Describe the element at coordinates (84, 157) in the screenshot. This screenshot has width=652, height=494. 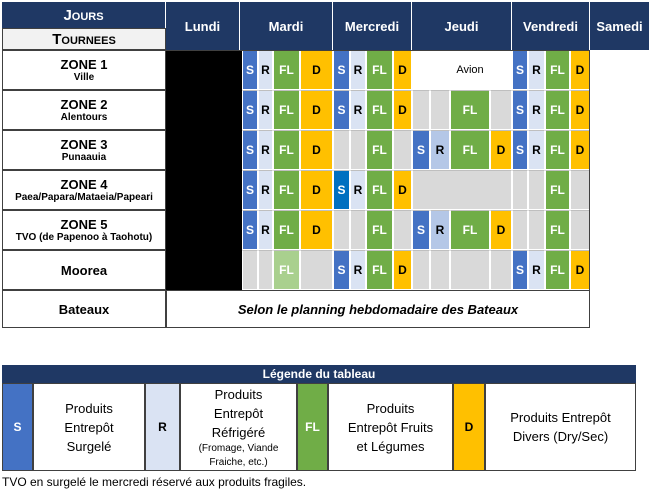
I see `zone-area: Punaauia` at that location.